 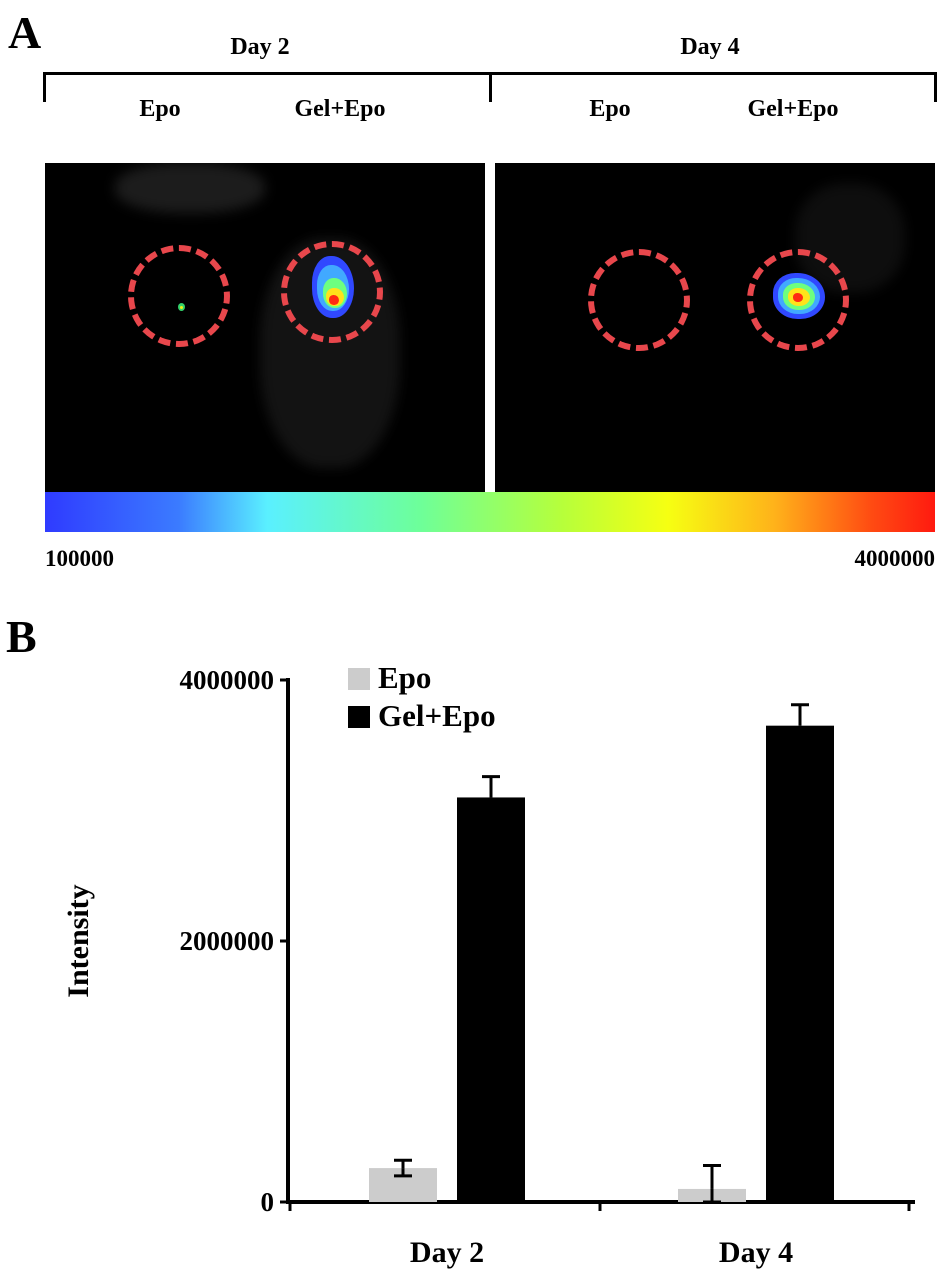 What do you see at coordinates (332, 292) in the screenshot?
I see `roi-circle-gel-epo-day2` at bounding box center [332, 292].